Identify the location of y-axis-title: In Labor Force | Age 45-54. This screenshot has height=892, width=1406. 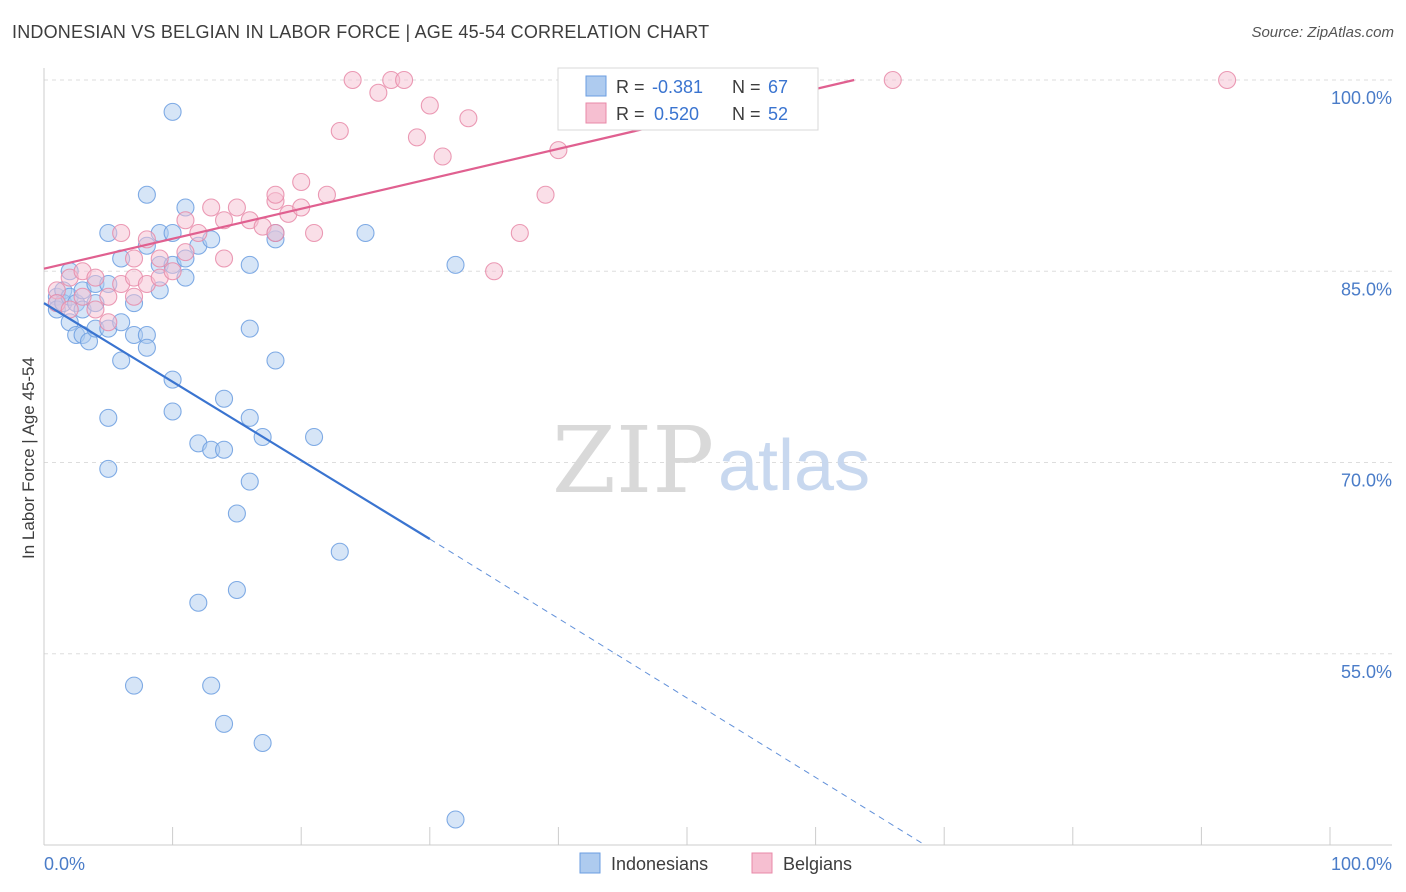
(28, 458).